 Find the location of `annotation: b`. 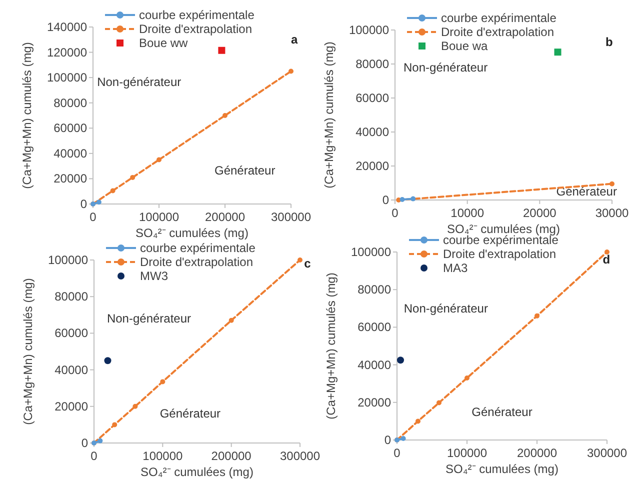

annotation: b is located at coordinates (609, 41).